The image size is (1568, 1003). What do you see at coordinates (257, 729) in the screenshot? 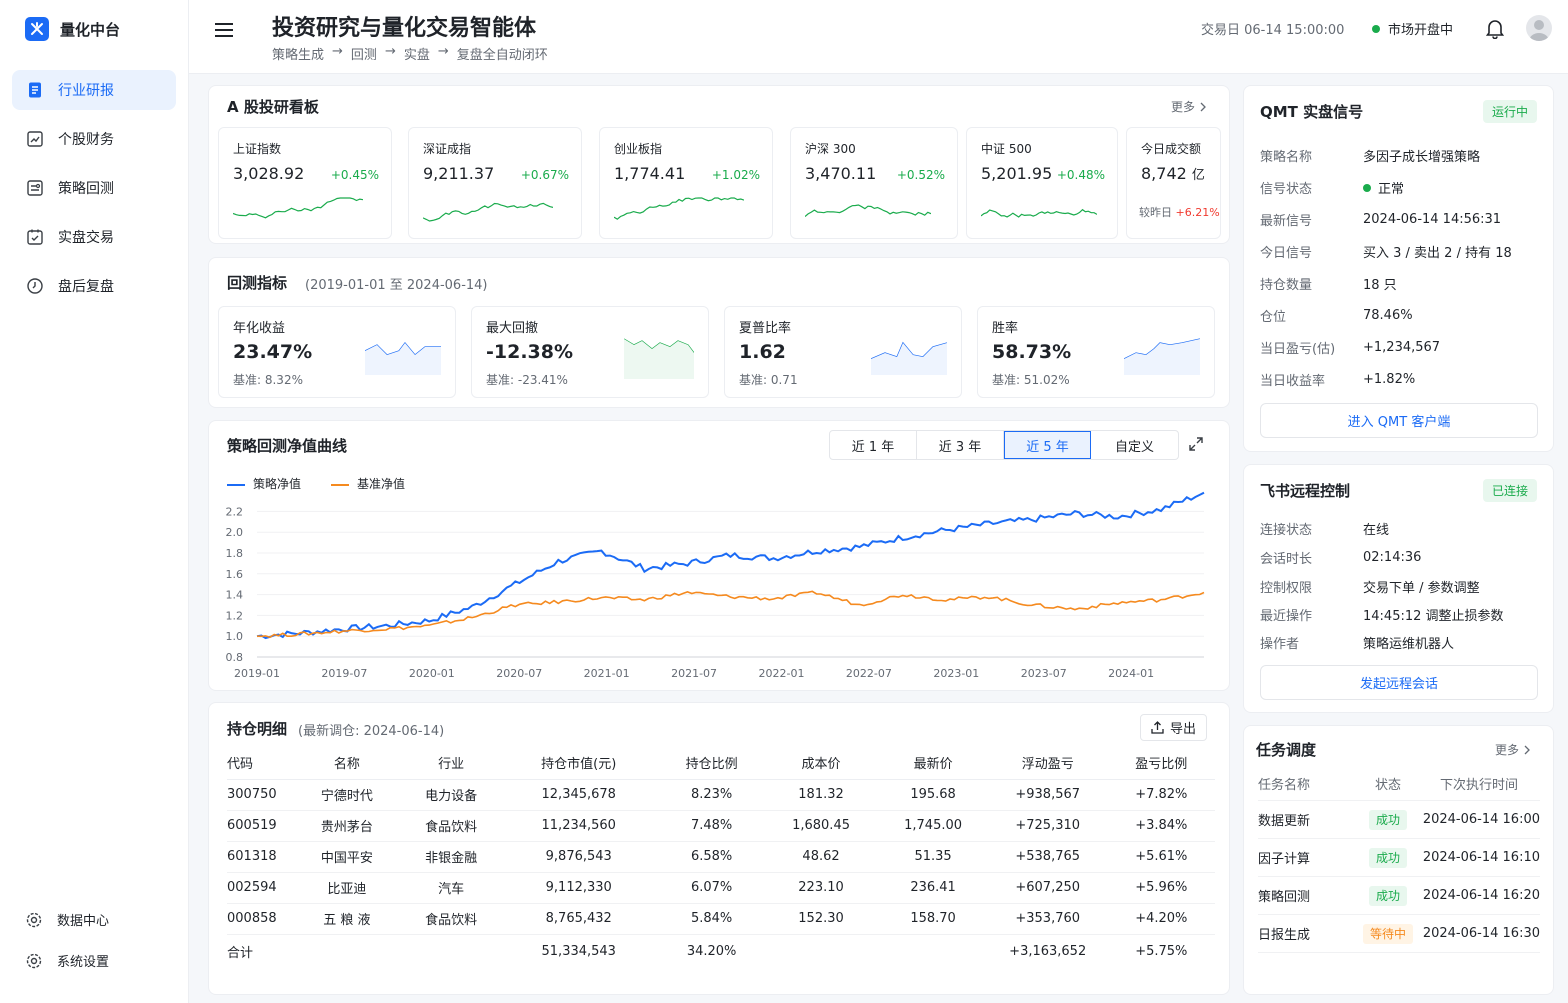
I see `card-title: 持仓明细` at bounding box center [257, 729].